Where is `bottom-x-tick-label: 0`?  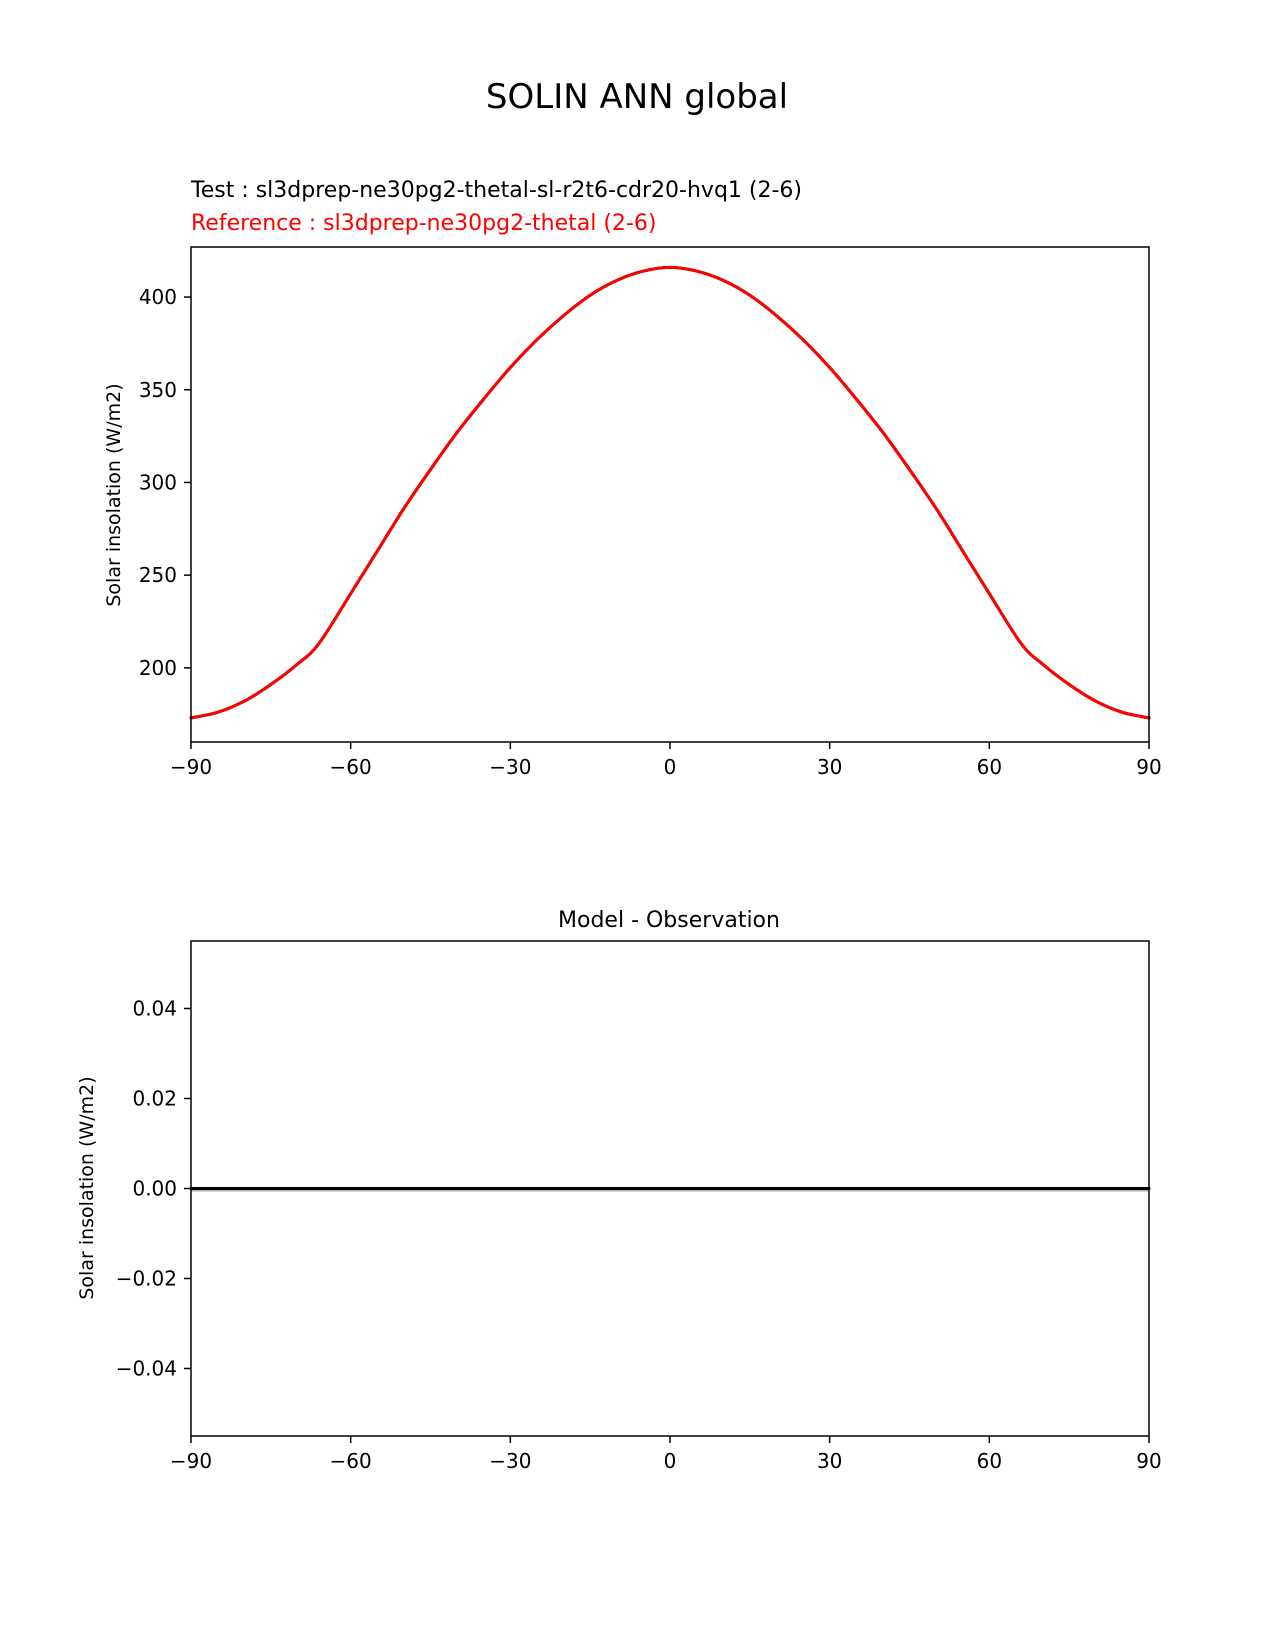 bottom-x-tick-label: 0 is located at coordinates (670, 1461).